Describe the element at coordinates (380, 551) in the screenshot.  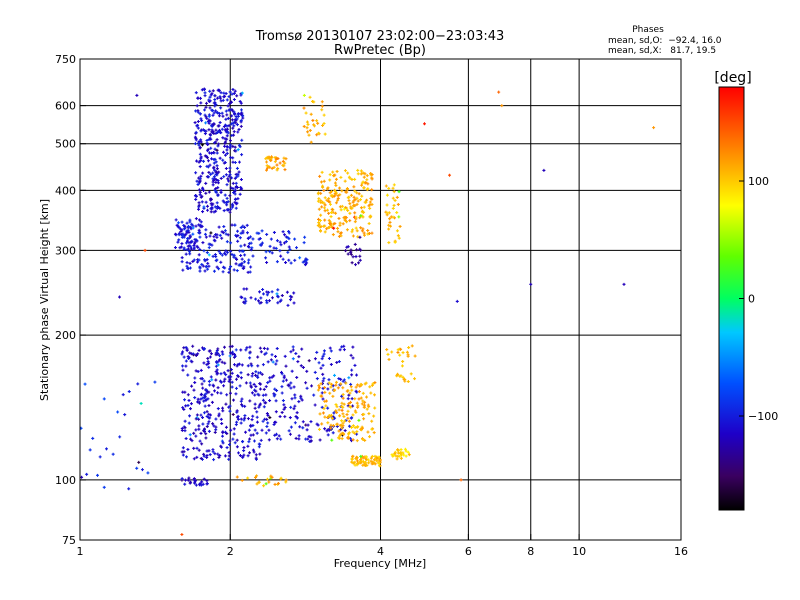
I see `x-tick-label: 4` at that location.